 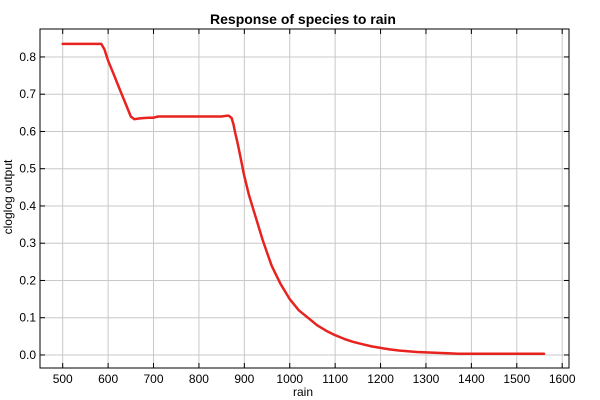 I want to click on chart-title: Response of species to rain, so click(x=303, y=19).